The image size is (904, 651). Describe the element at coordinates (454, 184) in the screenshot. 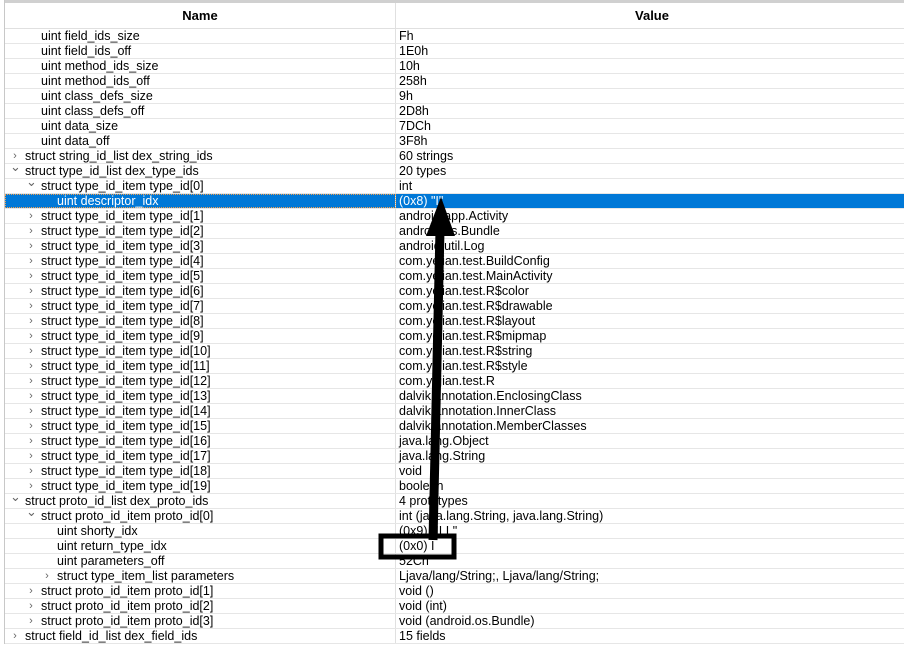

I see `tree-row: ⌄ struct type_id_item type_id[0] int` at that location.